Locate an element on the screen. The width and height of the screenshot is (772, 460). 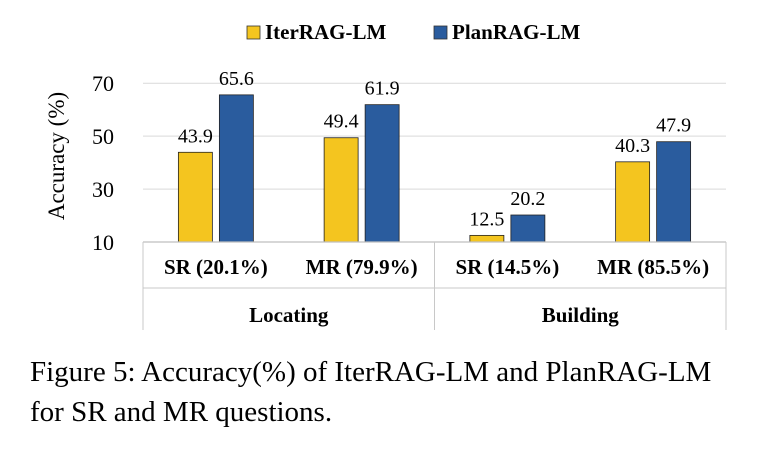
y-tick-label-70: 70 is located at coordinates (103, 83).